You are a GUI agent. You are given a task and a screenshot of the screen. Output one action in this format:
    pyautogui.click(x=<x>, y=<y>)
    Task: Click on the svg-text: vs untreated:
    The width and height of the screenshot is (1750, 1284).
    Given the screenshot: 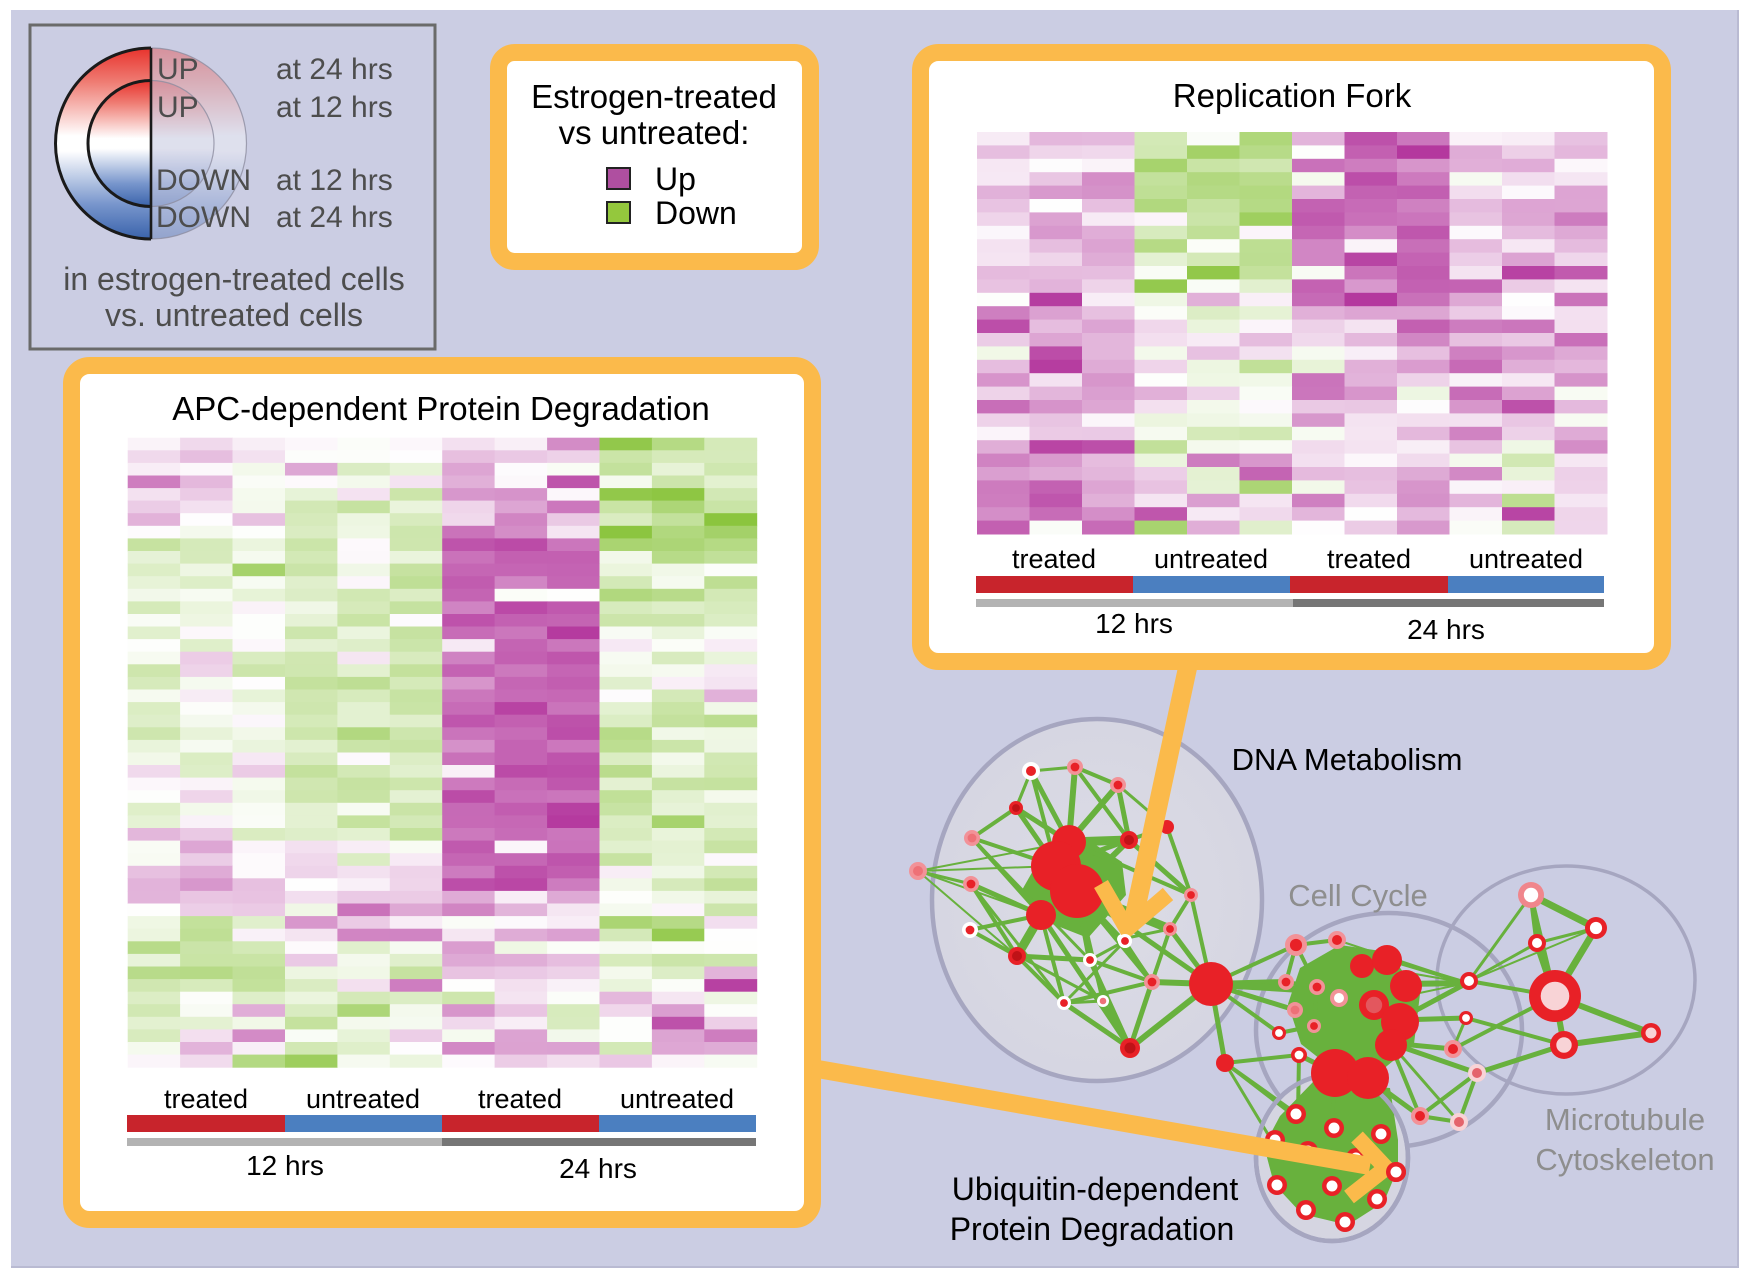 What is the action you would take?
    pyautogui.click(x=654, y=132)
    